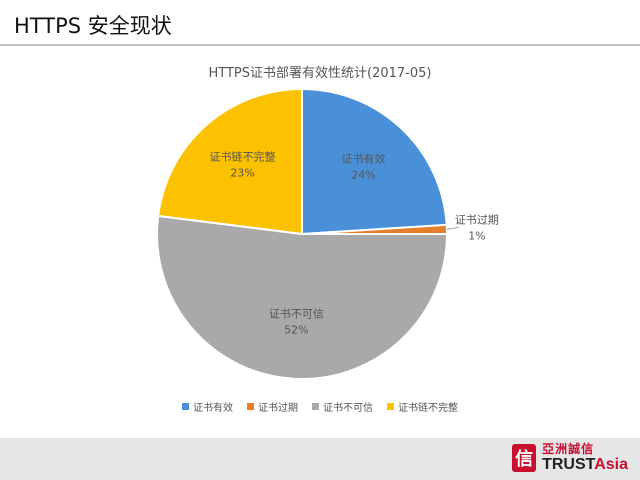  I want to click on logo-en-prefix: TRUST, so click(568, 464).